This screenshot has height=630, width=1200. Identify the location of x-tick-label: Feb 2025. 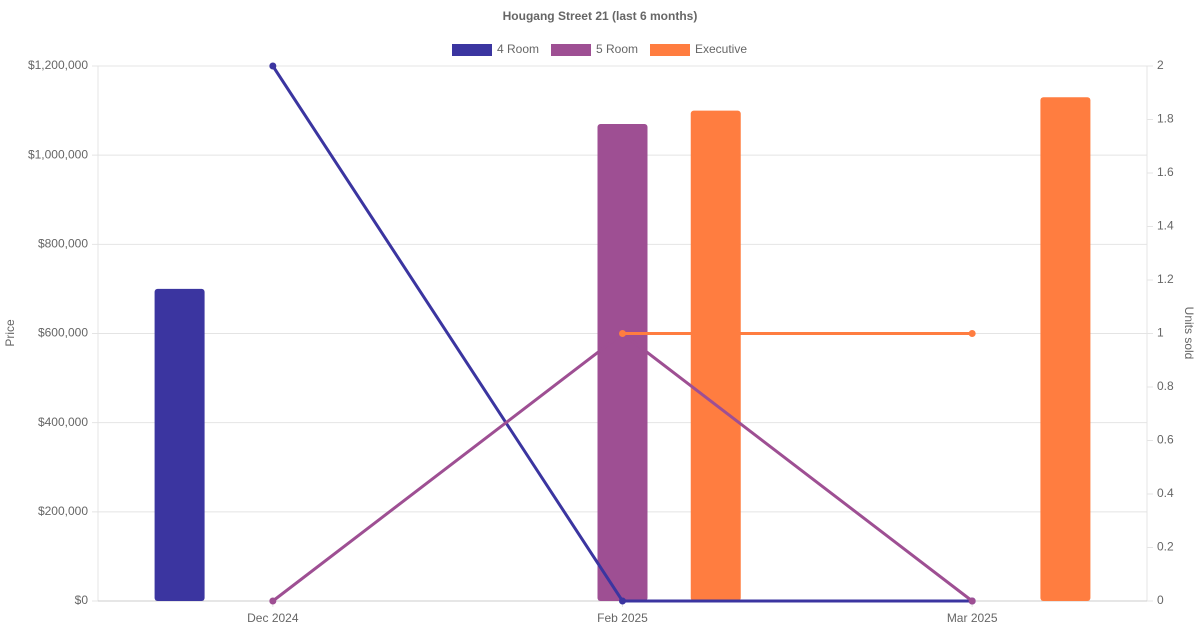
(622, 618).